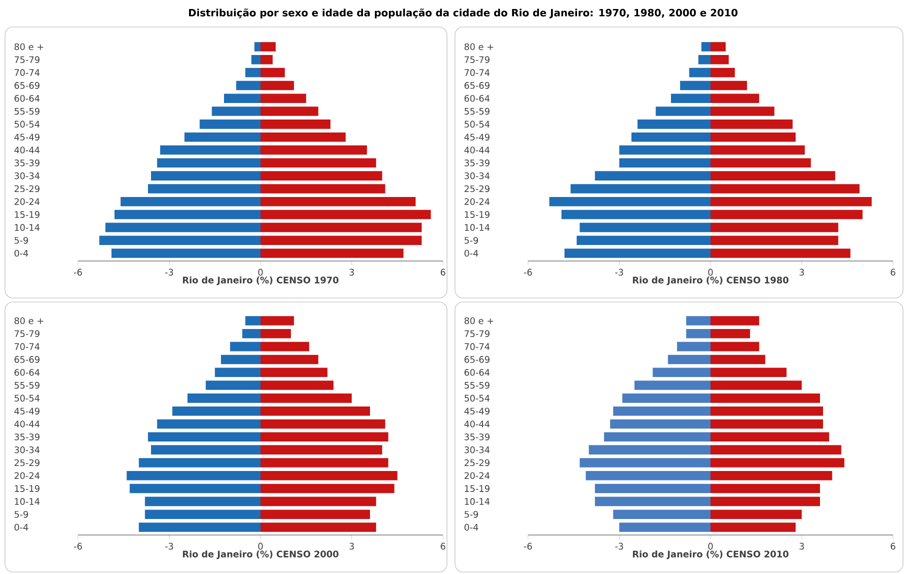 This screenshot has width=906, height=574. I want to click on y-tick-label: 10-14, so click(27, 501).